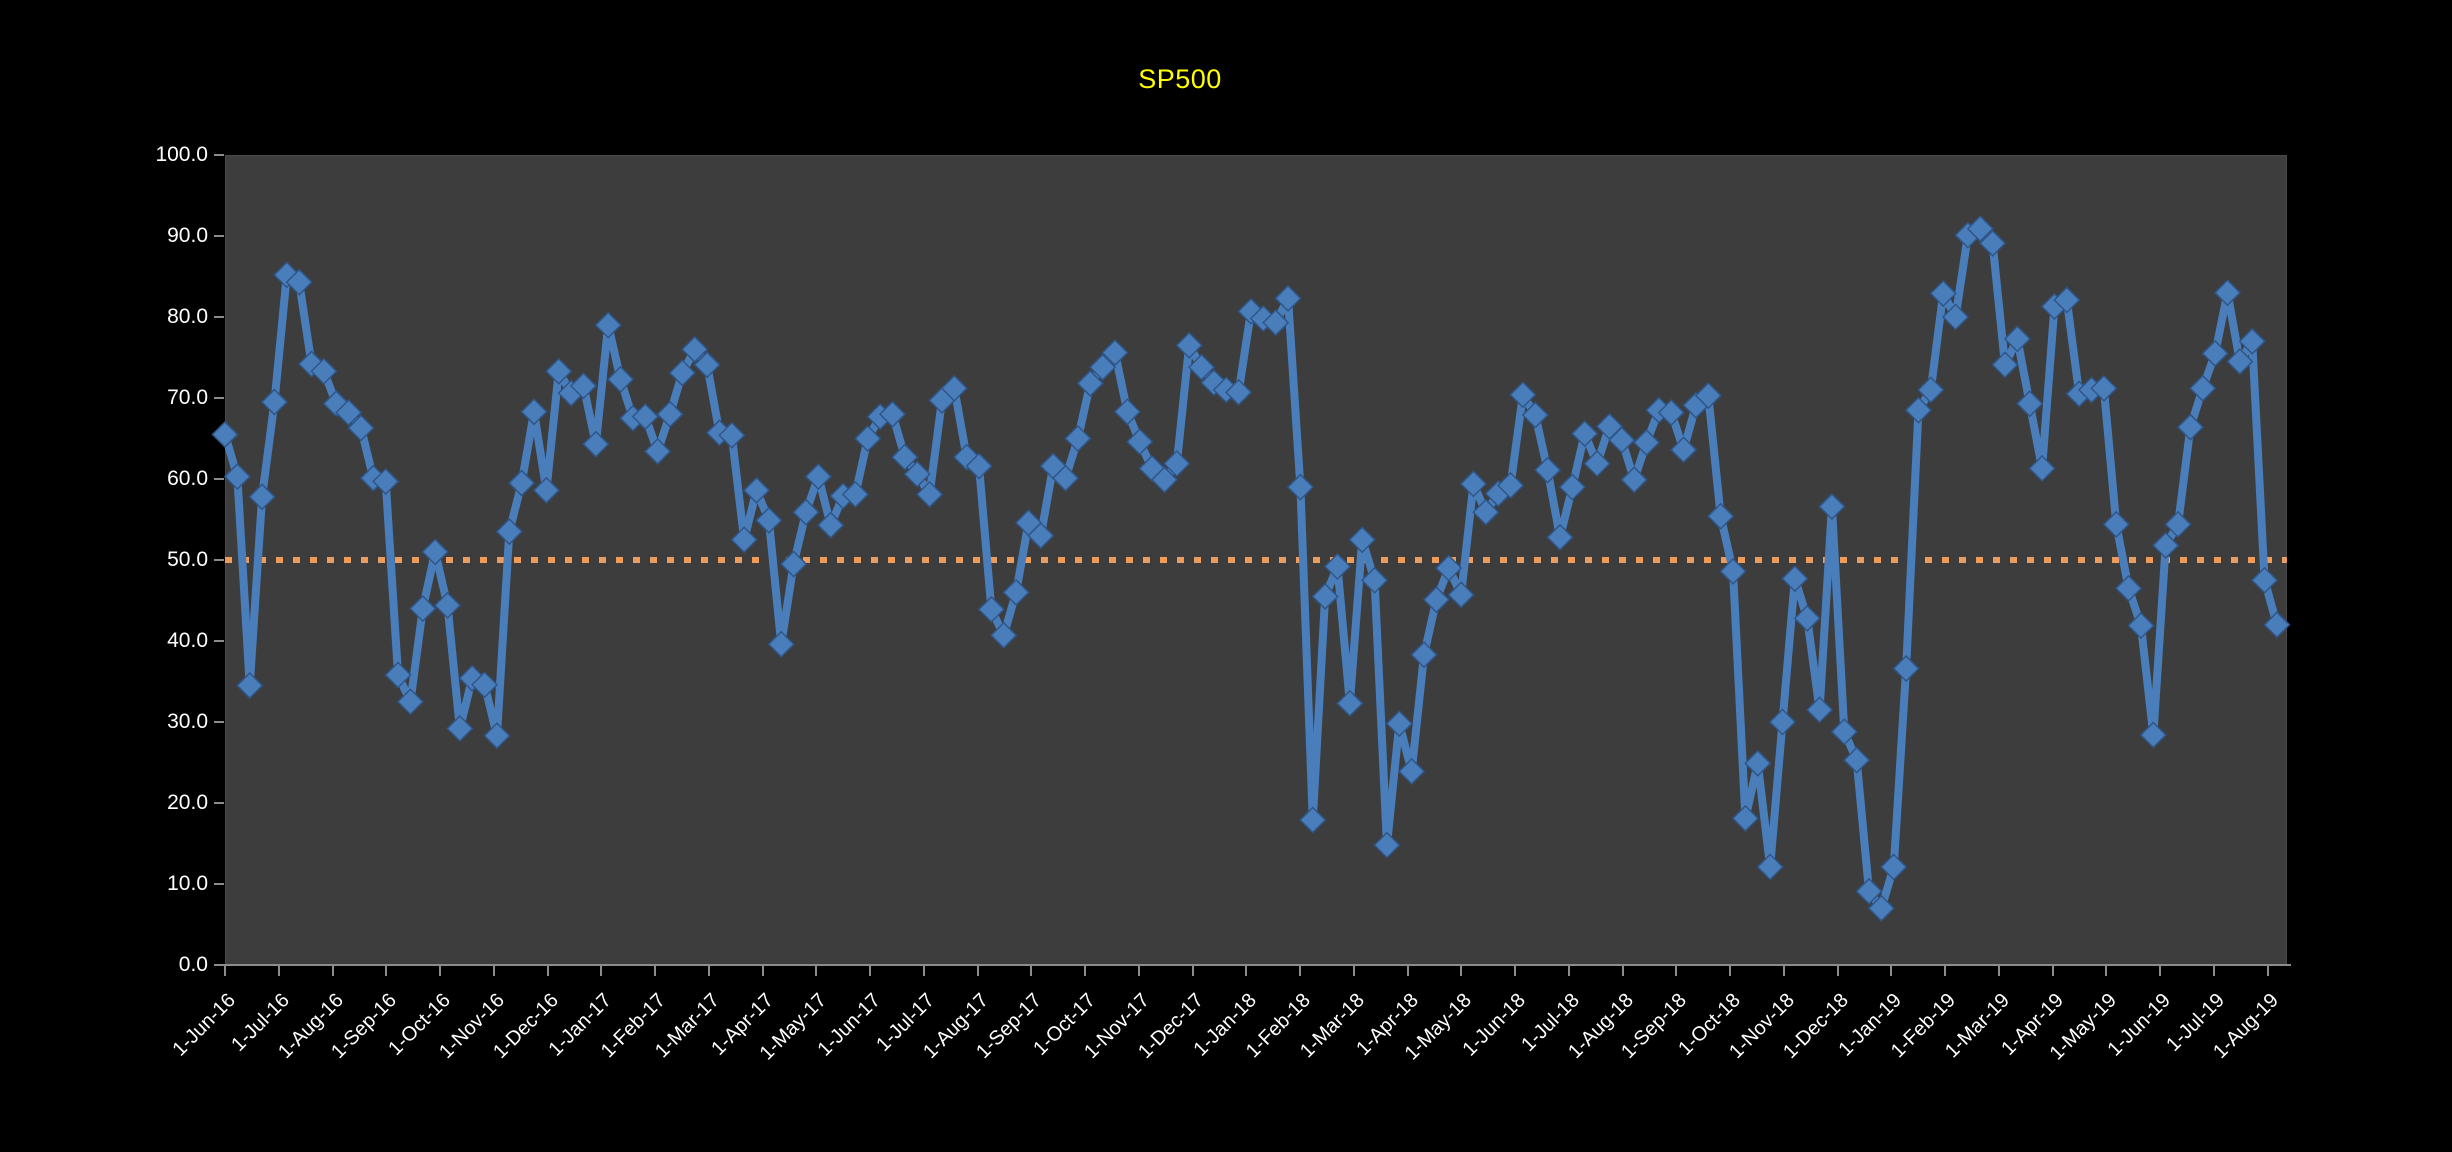 This screenshot has width=2452, height=1152. What do you see at coordinates (193, 964) in the screenshot?
I see `y-tick-label: 0.0` at bounding box center [193, 964].